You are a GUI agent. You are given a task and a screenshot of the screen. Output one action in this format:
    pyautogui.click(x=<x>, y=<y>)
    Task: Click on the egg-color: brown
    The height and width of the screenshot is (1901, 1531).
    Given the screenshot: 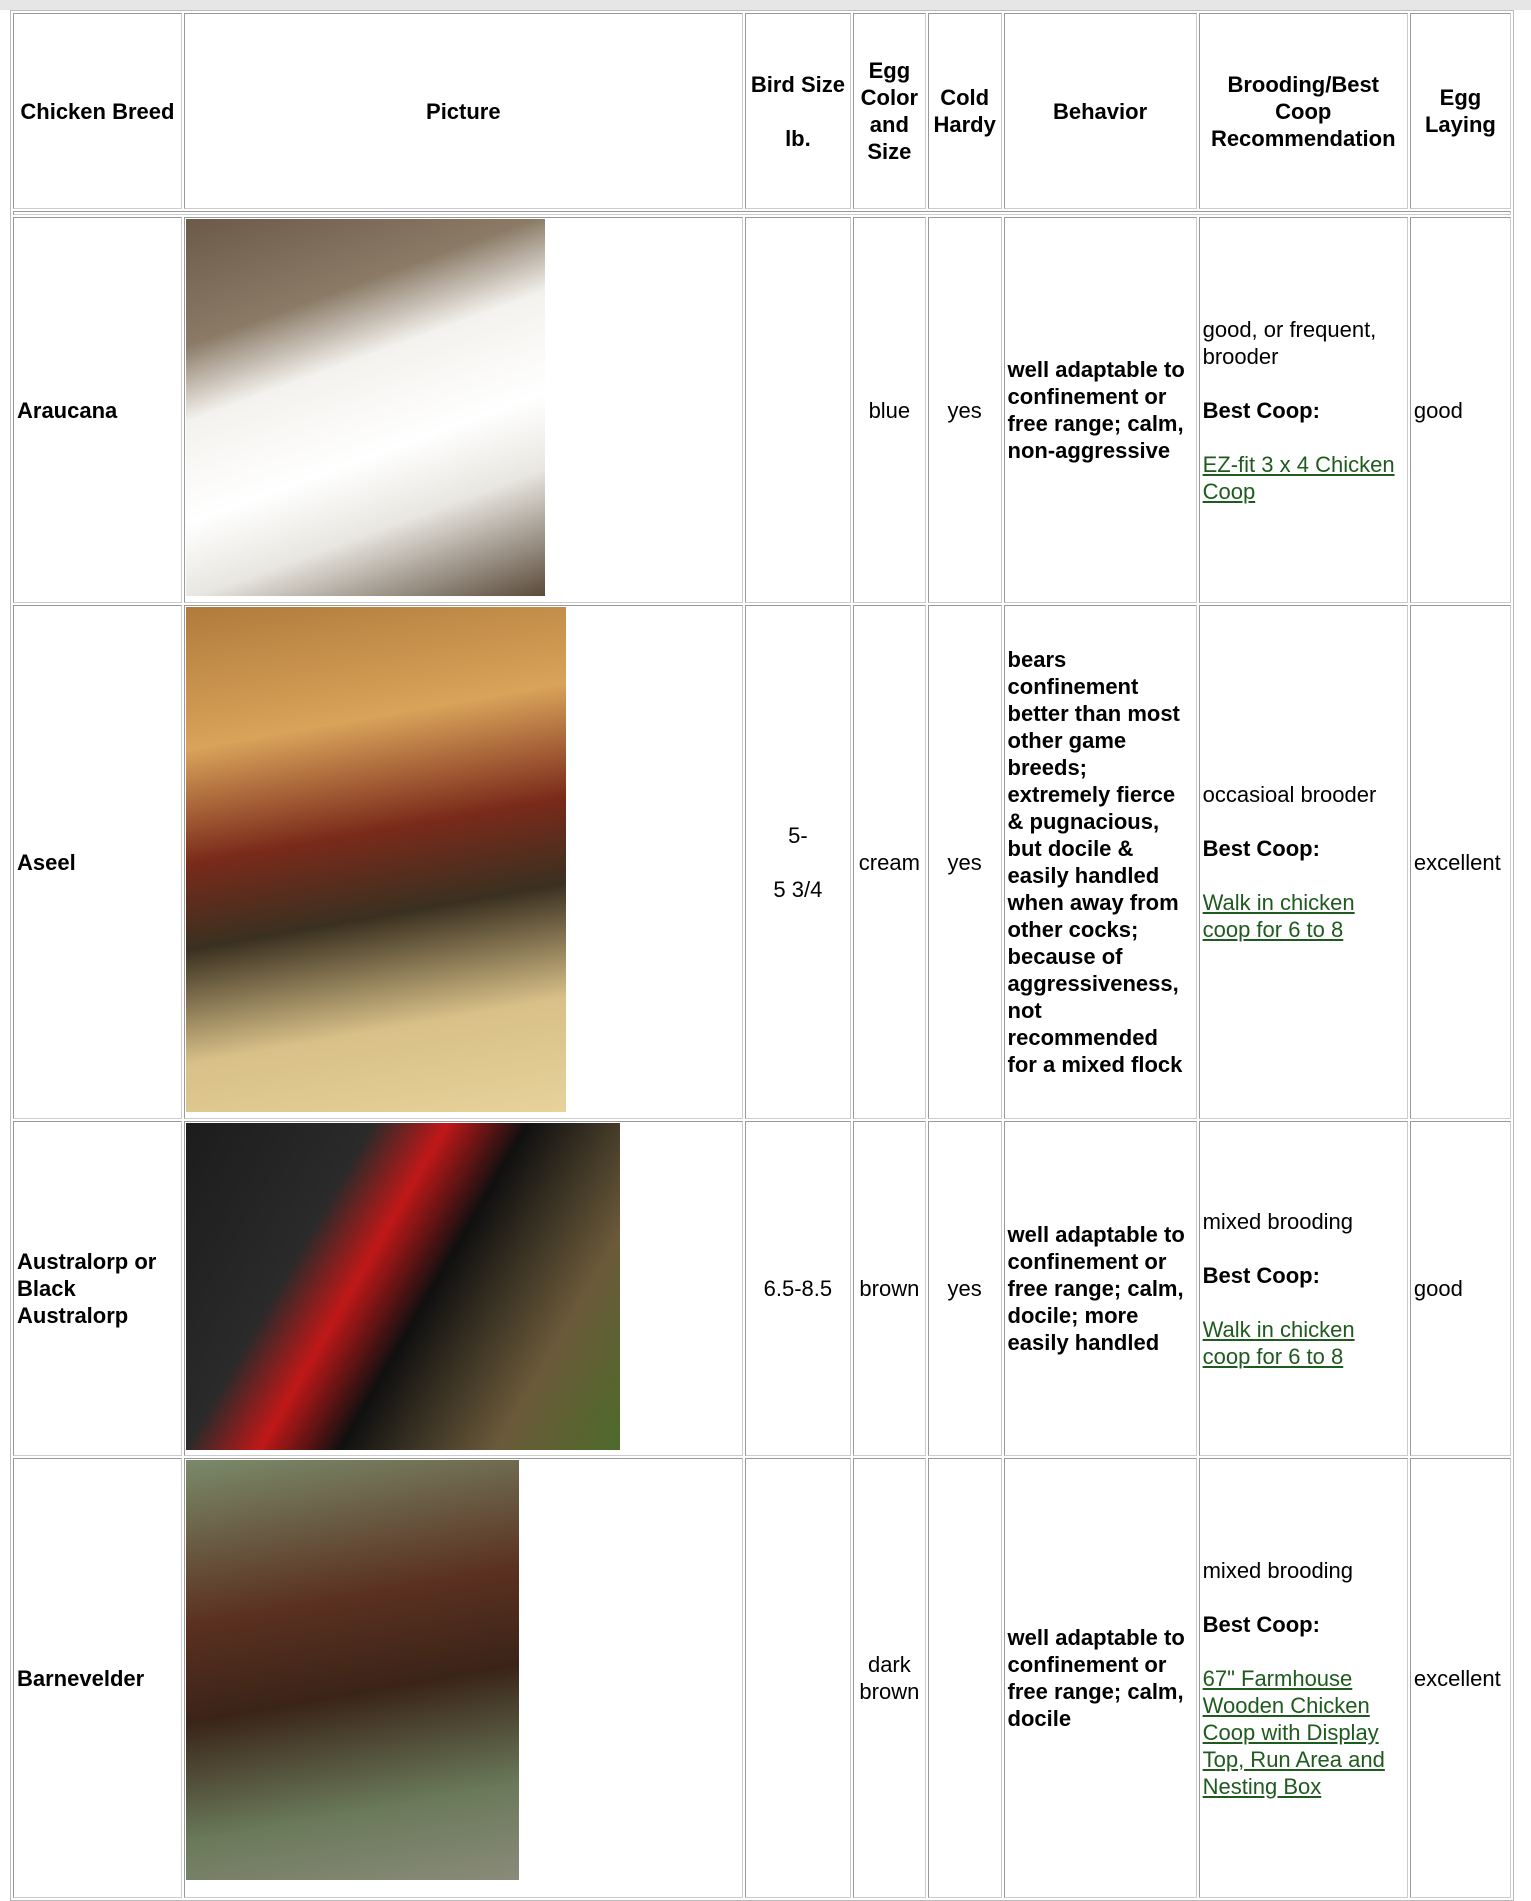 What is the action you would take?
    pyautogui.click(x=889, y=1288)
    